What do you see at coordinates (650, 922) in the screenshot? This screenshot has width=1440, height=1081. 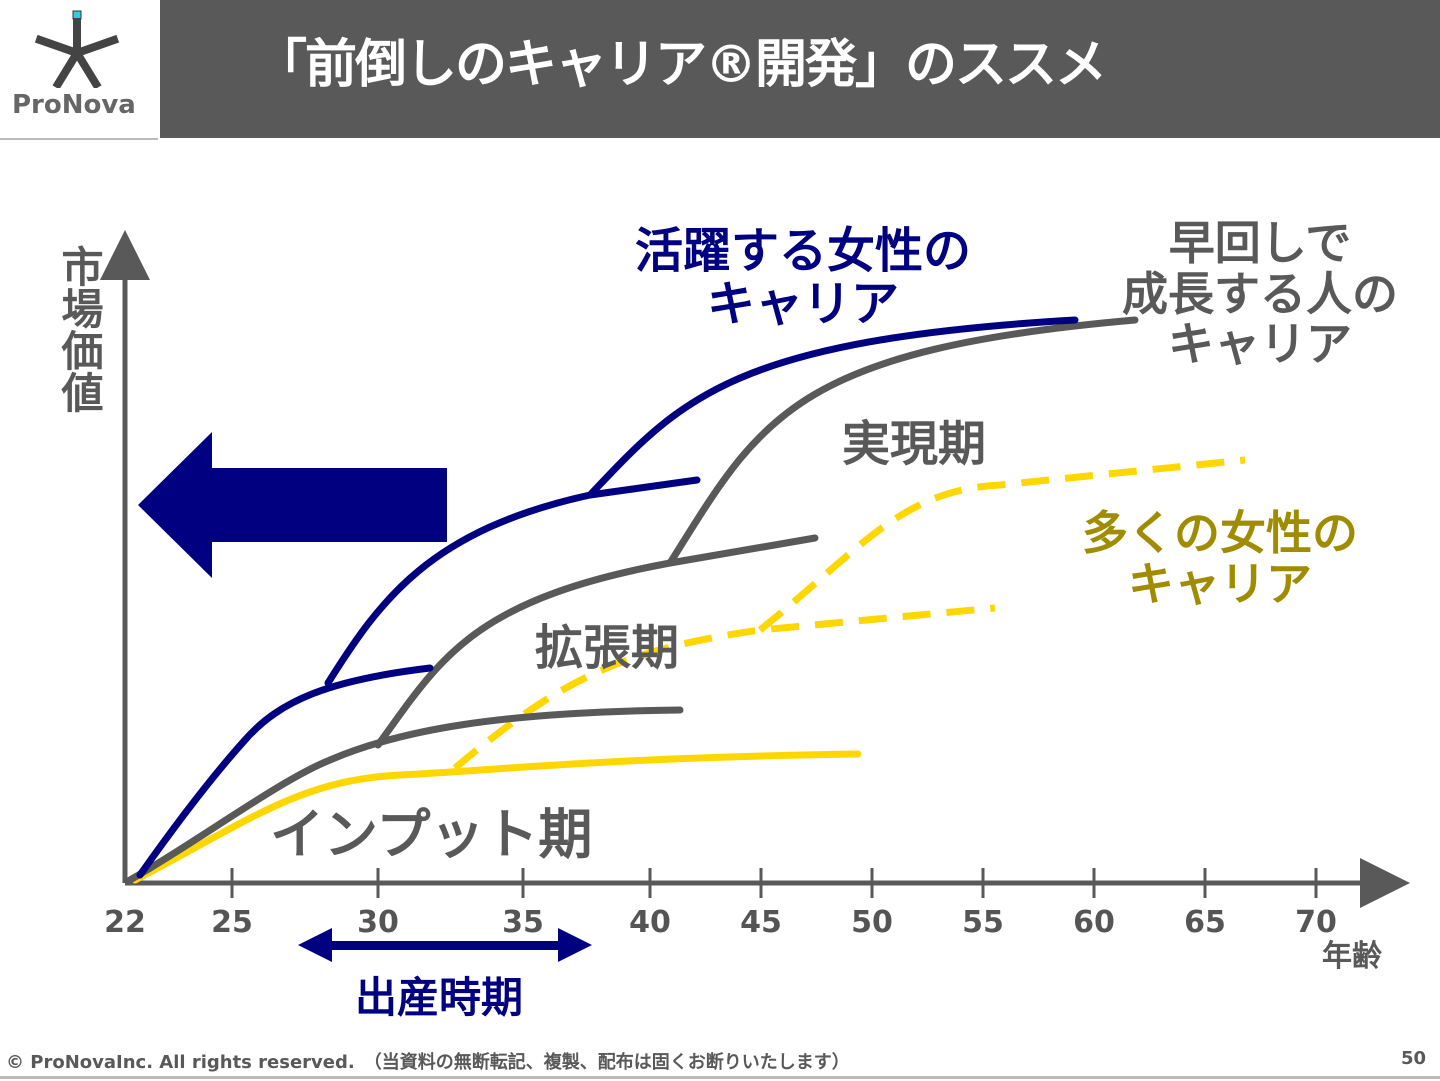 I see `x-tick-label: 40` at bounding box center [650, 922].